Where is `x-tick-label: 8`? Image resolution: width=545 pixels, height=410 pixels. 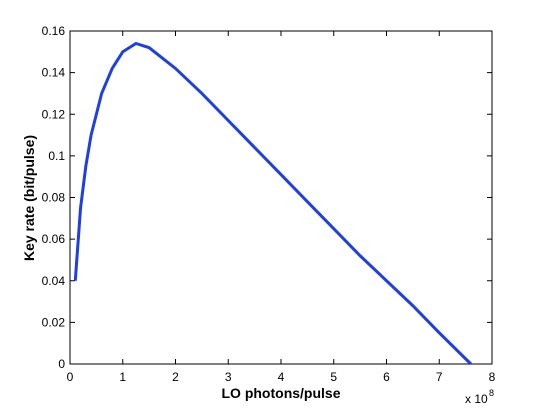 x-tick-label: 8 is located at coordinates (492, 377).